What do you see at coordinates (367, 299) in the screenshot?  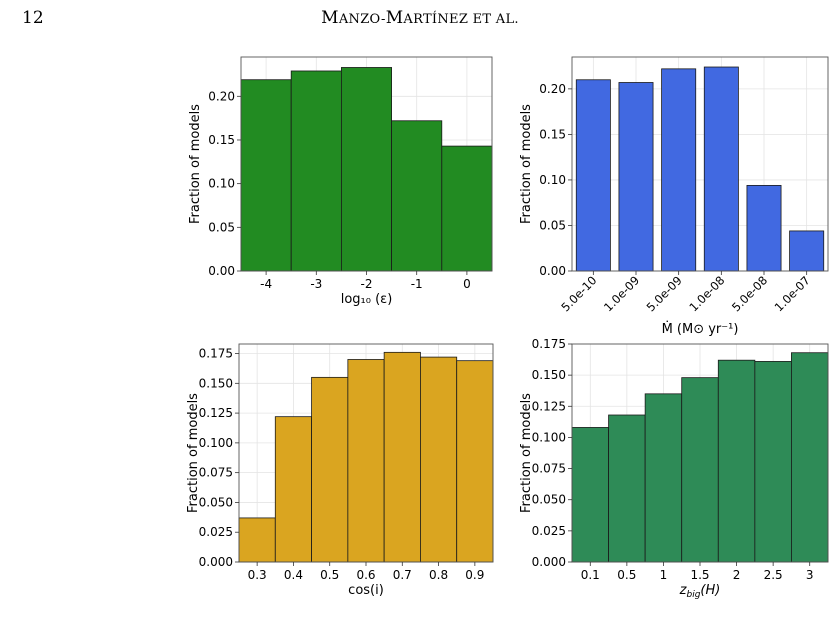 I see `x-axis-label: log₁₀ (ε)` at bounding box center [367, 299].